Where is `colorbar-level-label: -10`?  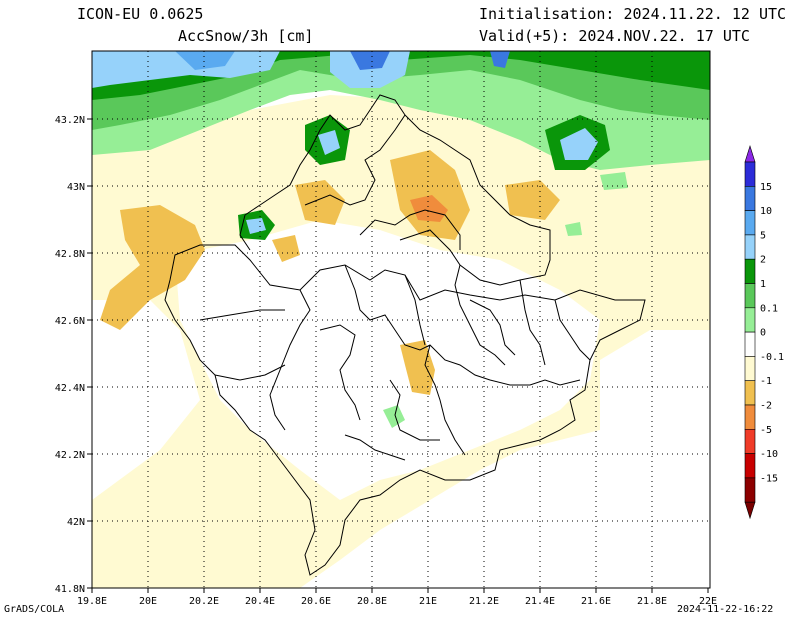 colorbar-level-label: -10 is located at coordinates (769, 454).